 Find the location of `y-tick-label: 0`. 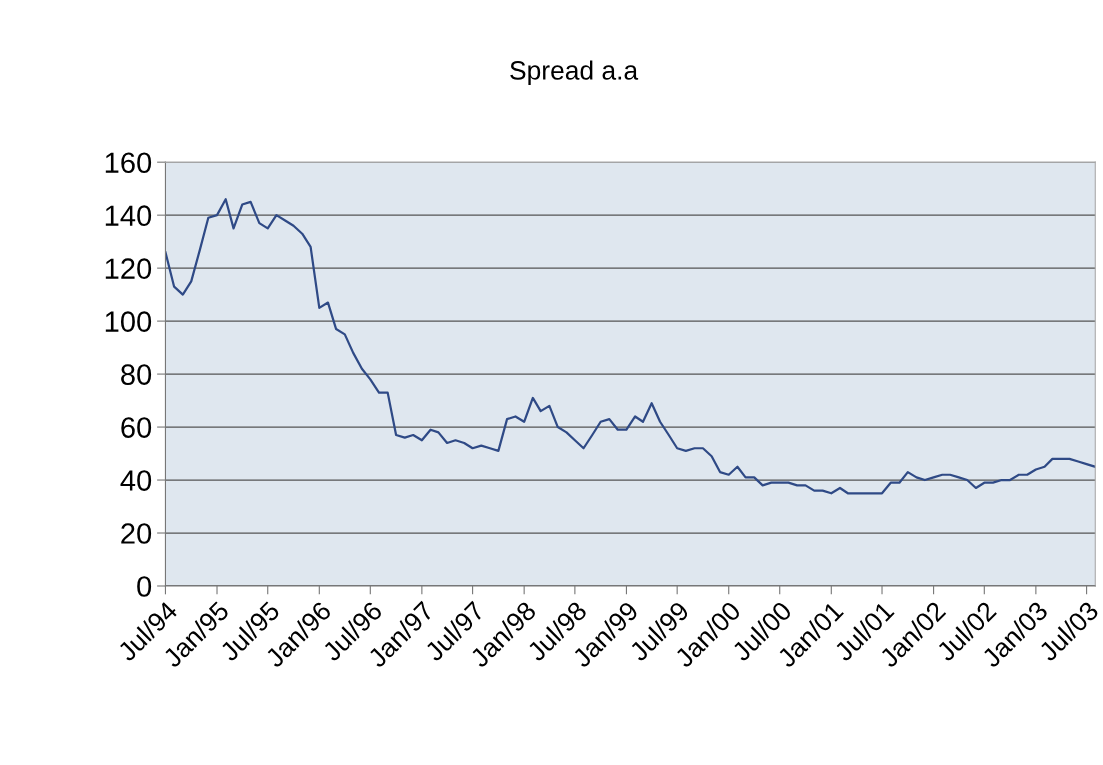

y-tick-label: 0 is located at coordinates (144, 586).